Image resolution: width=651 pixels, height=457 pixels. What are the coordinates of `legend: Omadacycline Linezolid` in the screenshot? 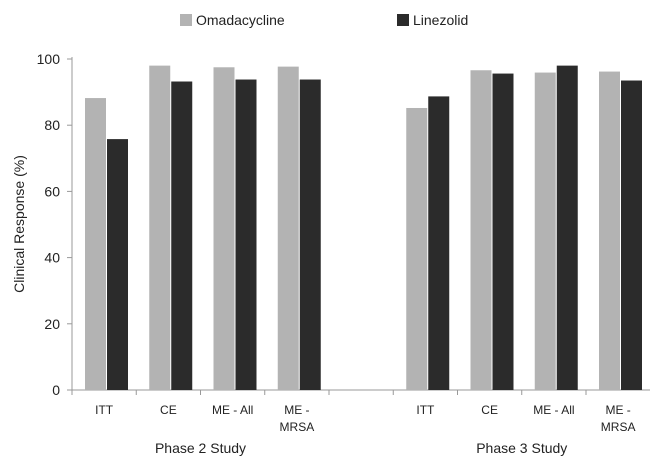 It's located at (324, 20).